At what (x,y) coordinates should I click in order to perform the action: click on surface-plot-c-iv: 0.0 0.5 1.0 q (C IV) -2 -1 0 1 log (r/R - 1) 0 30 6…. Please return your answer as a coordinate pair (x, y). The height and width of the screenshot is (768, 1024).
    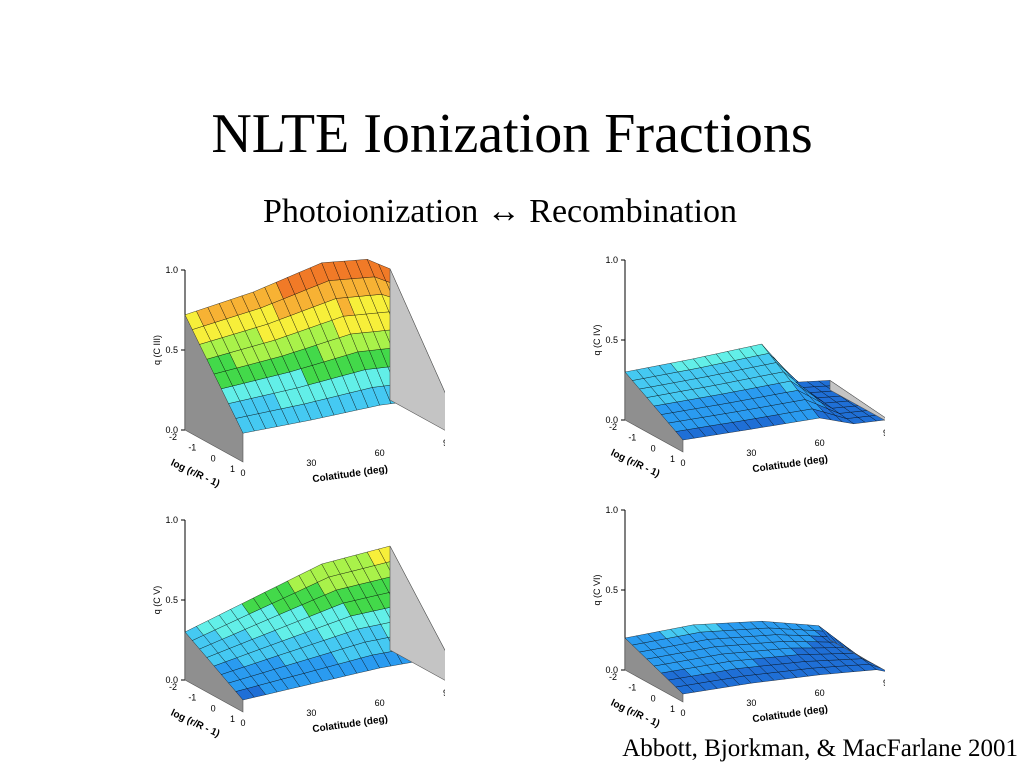
    Looking at the image, I should click on (735, 355).